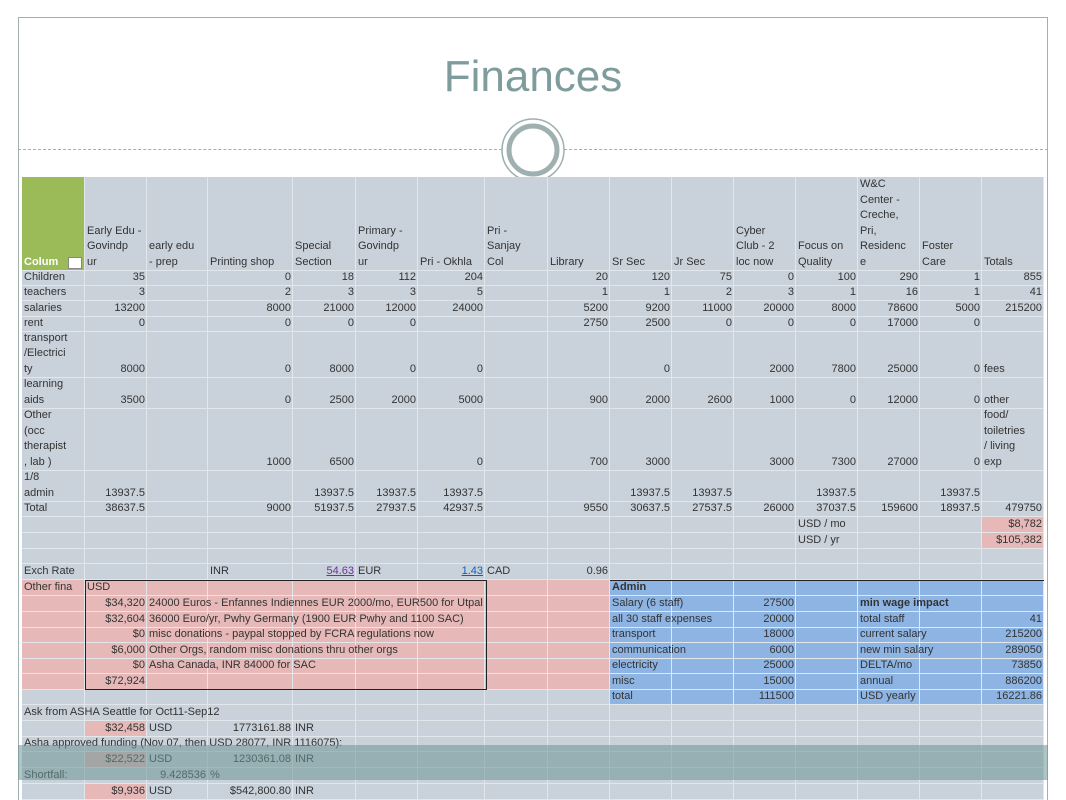 The image size is (1066, 800). Describe the element at coordinates (499, 570) in the screenshot. I see `cell-text: CAD` at that location.